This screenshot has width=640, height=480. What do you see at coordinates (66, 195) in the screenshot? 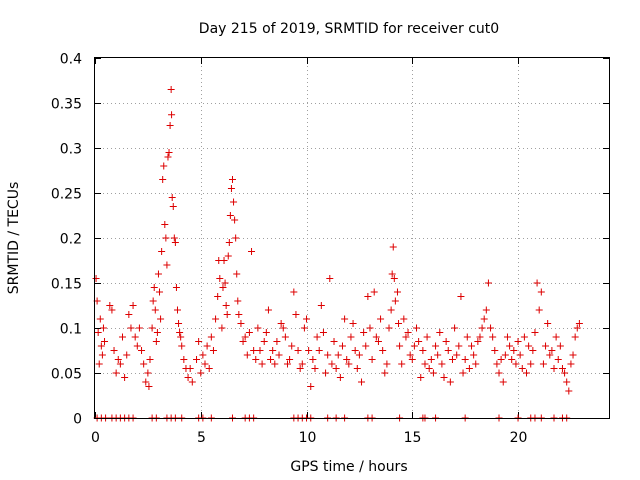
I see `y-tick-label: 0.25` at bounding box center [66, 195].